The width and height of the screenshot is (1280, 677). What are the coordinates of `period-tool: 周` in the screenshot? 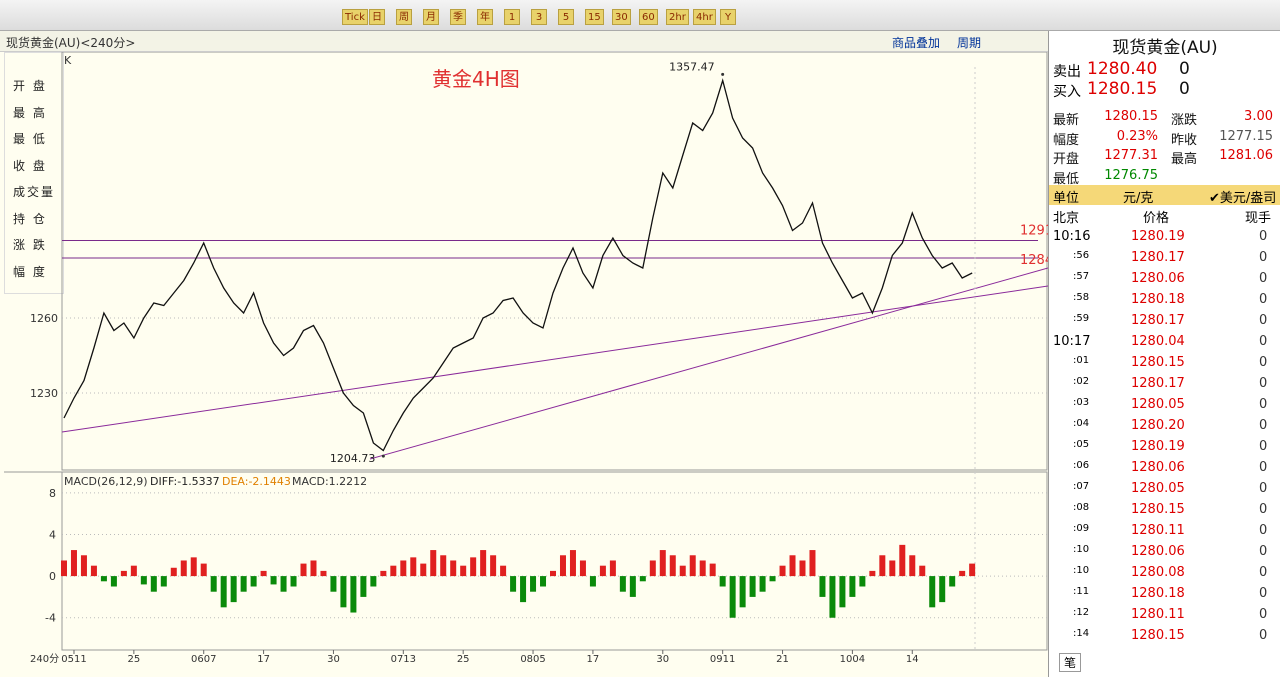 It's located at (404, 17).